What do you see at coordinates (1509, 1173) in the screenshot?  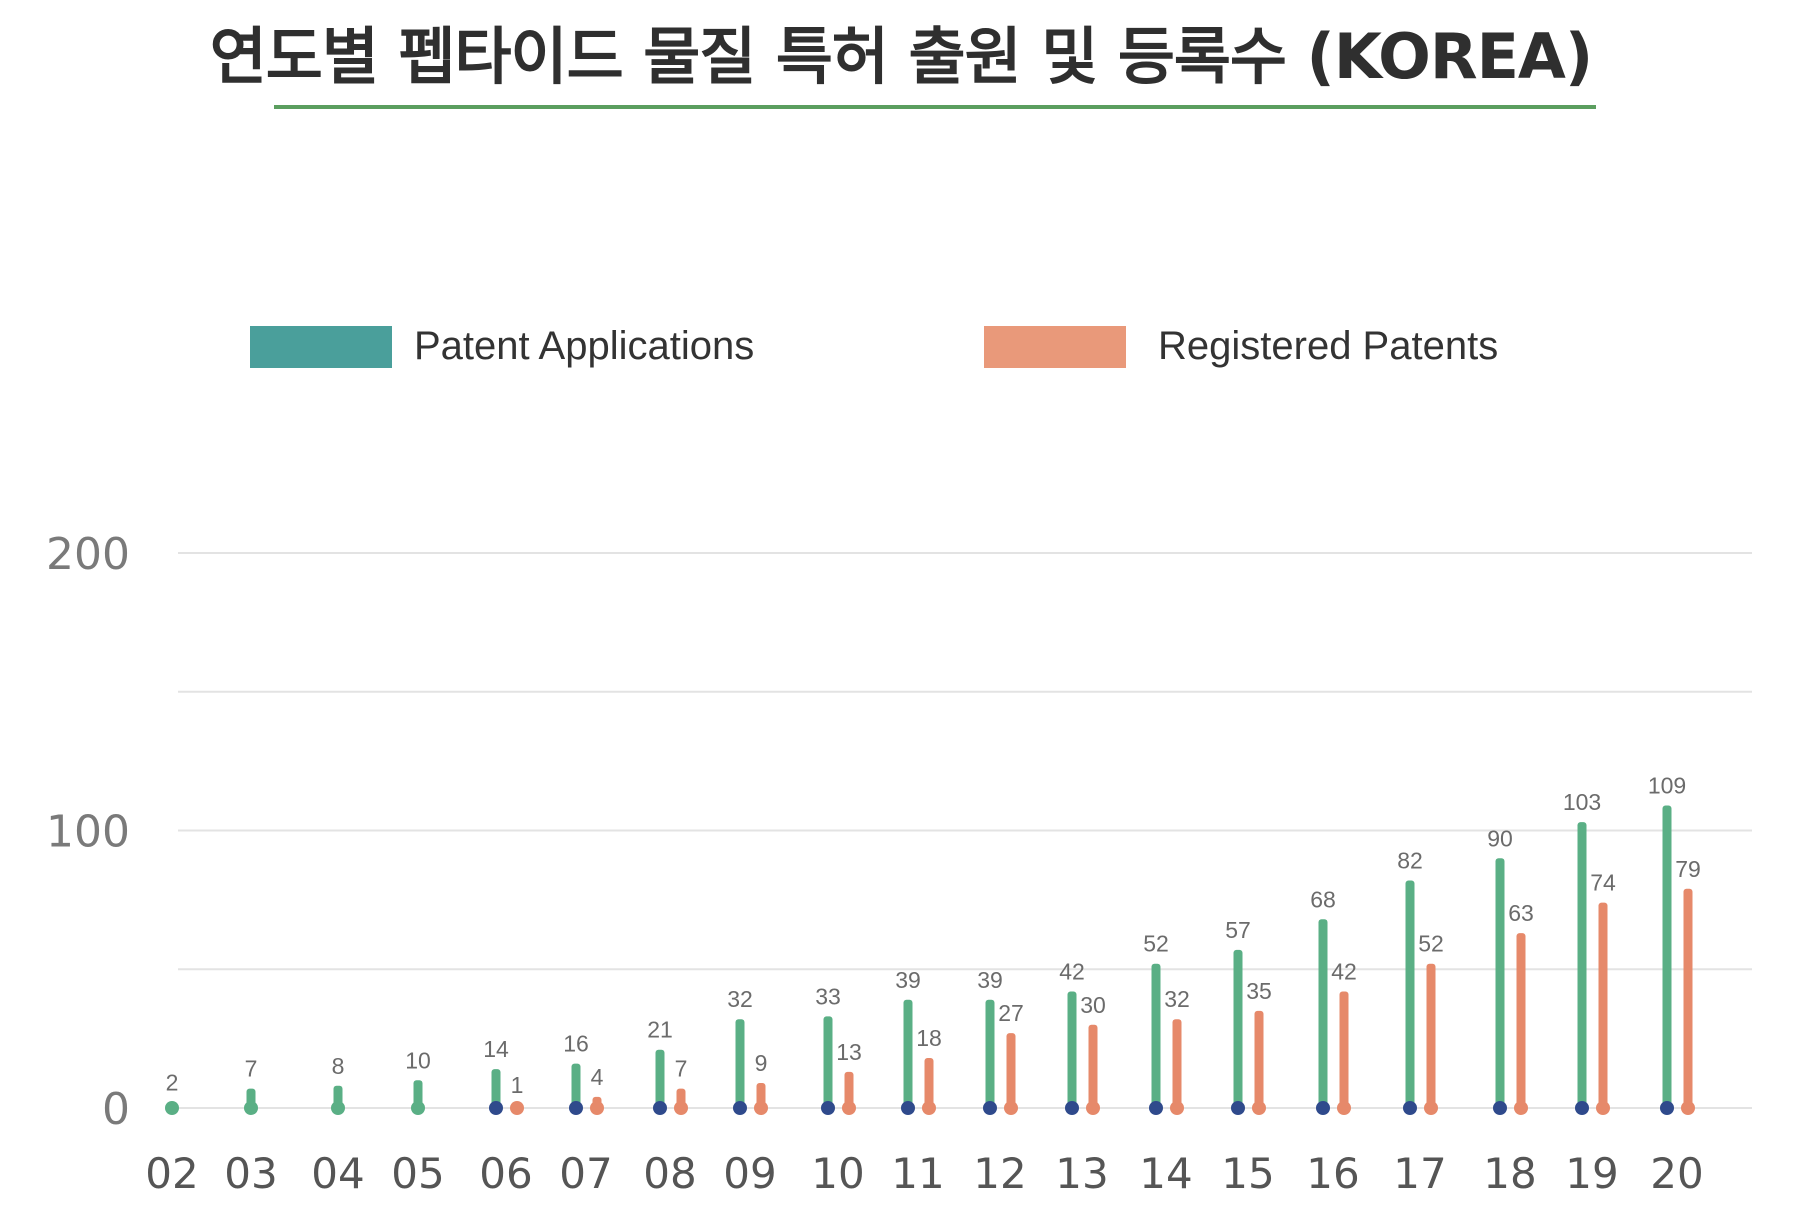 I see `x-tick-label-18: 18` at bounding box center [1509, 1173].